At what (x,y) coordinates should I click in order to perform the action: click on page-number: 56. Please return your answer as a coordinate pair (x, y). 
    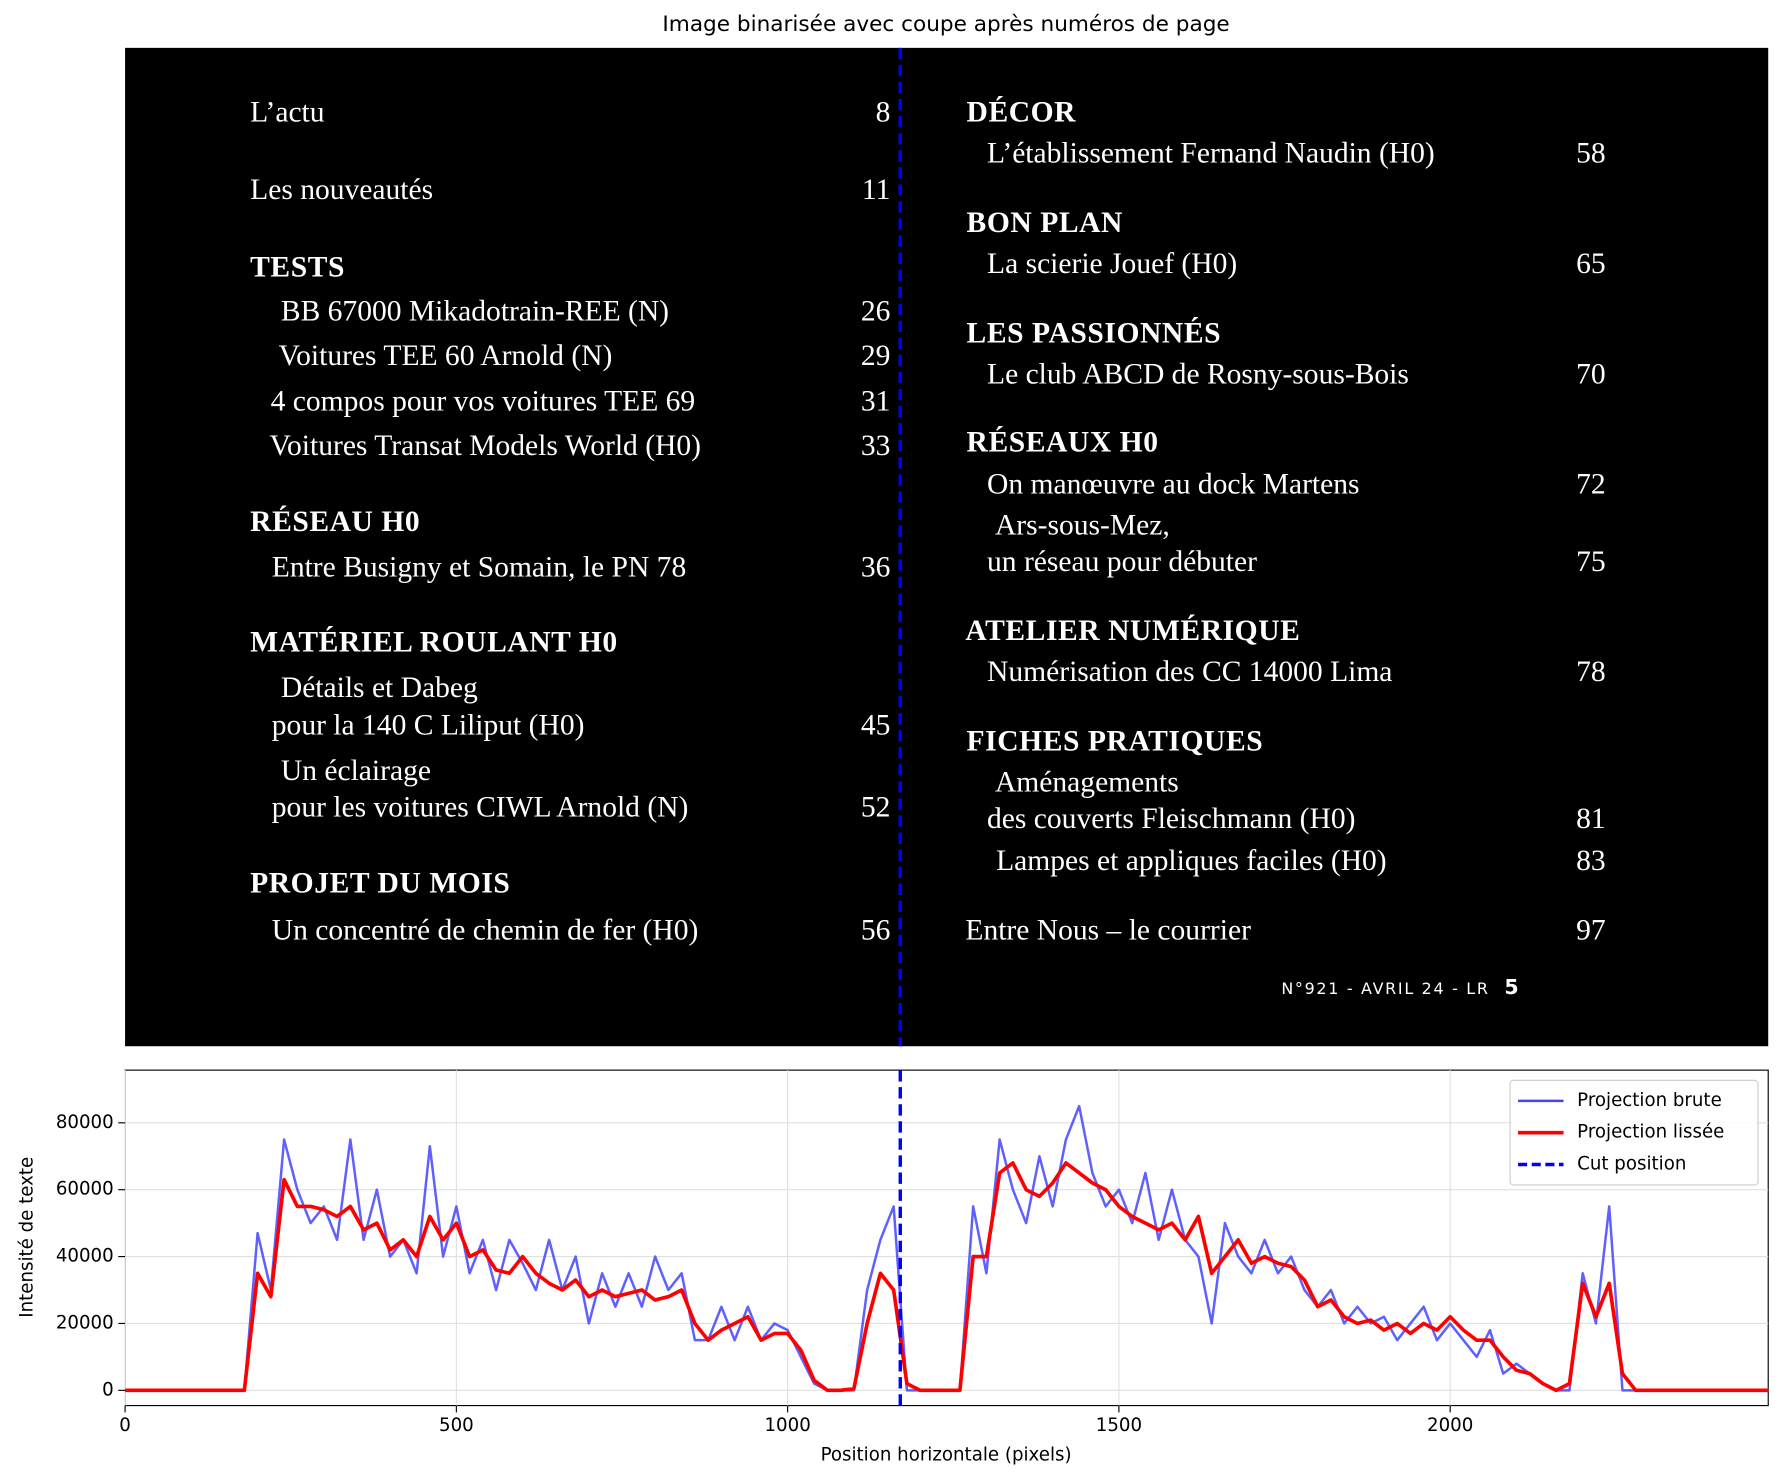
    Looking at the image, I should click on (876, 930).